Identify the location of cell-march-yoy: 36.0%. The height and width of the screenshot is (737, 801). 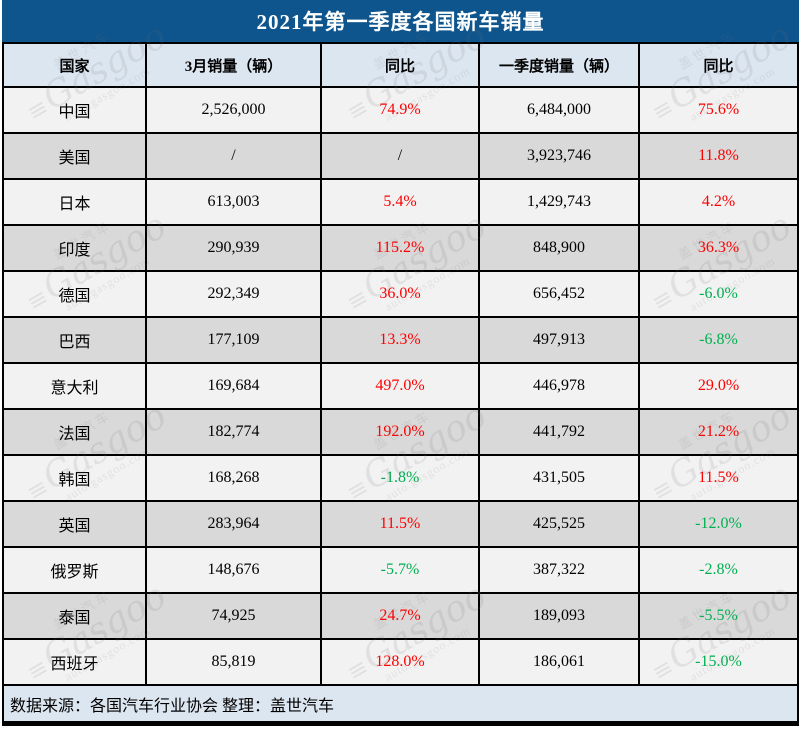
(401, 294).